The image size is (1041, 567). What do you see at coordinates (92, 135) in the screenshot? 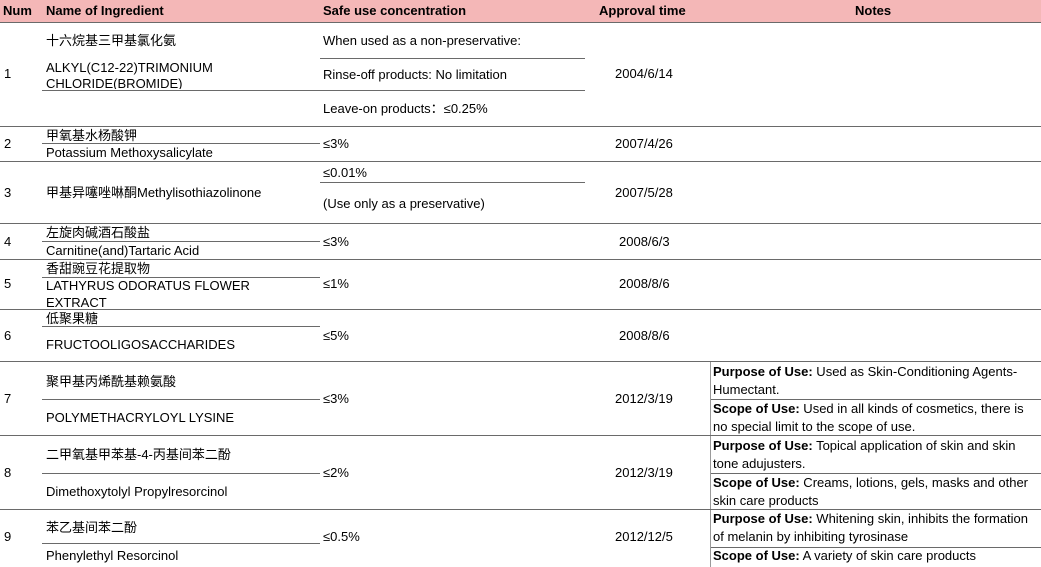
I see `ingredient-name-cn: 甲氧基水杨酸钾` at bounding box center [92, 135].